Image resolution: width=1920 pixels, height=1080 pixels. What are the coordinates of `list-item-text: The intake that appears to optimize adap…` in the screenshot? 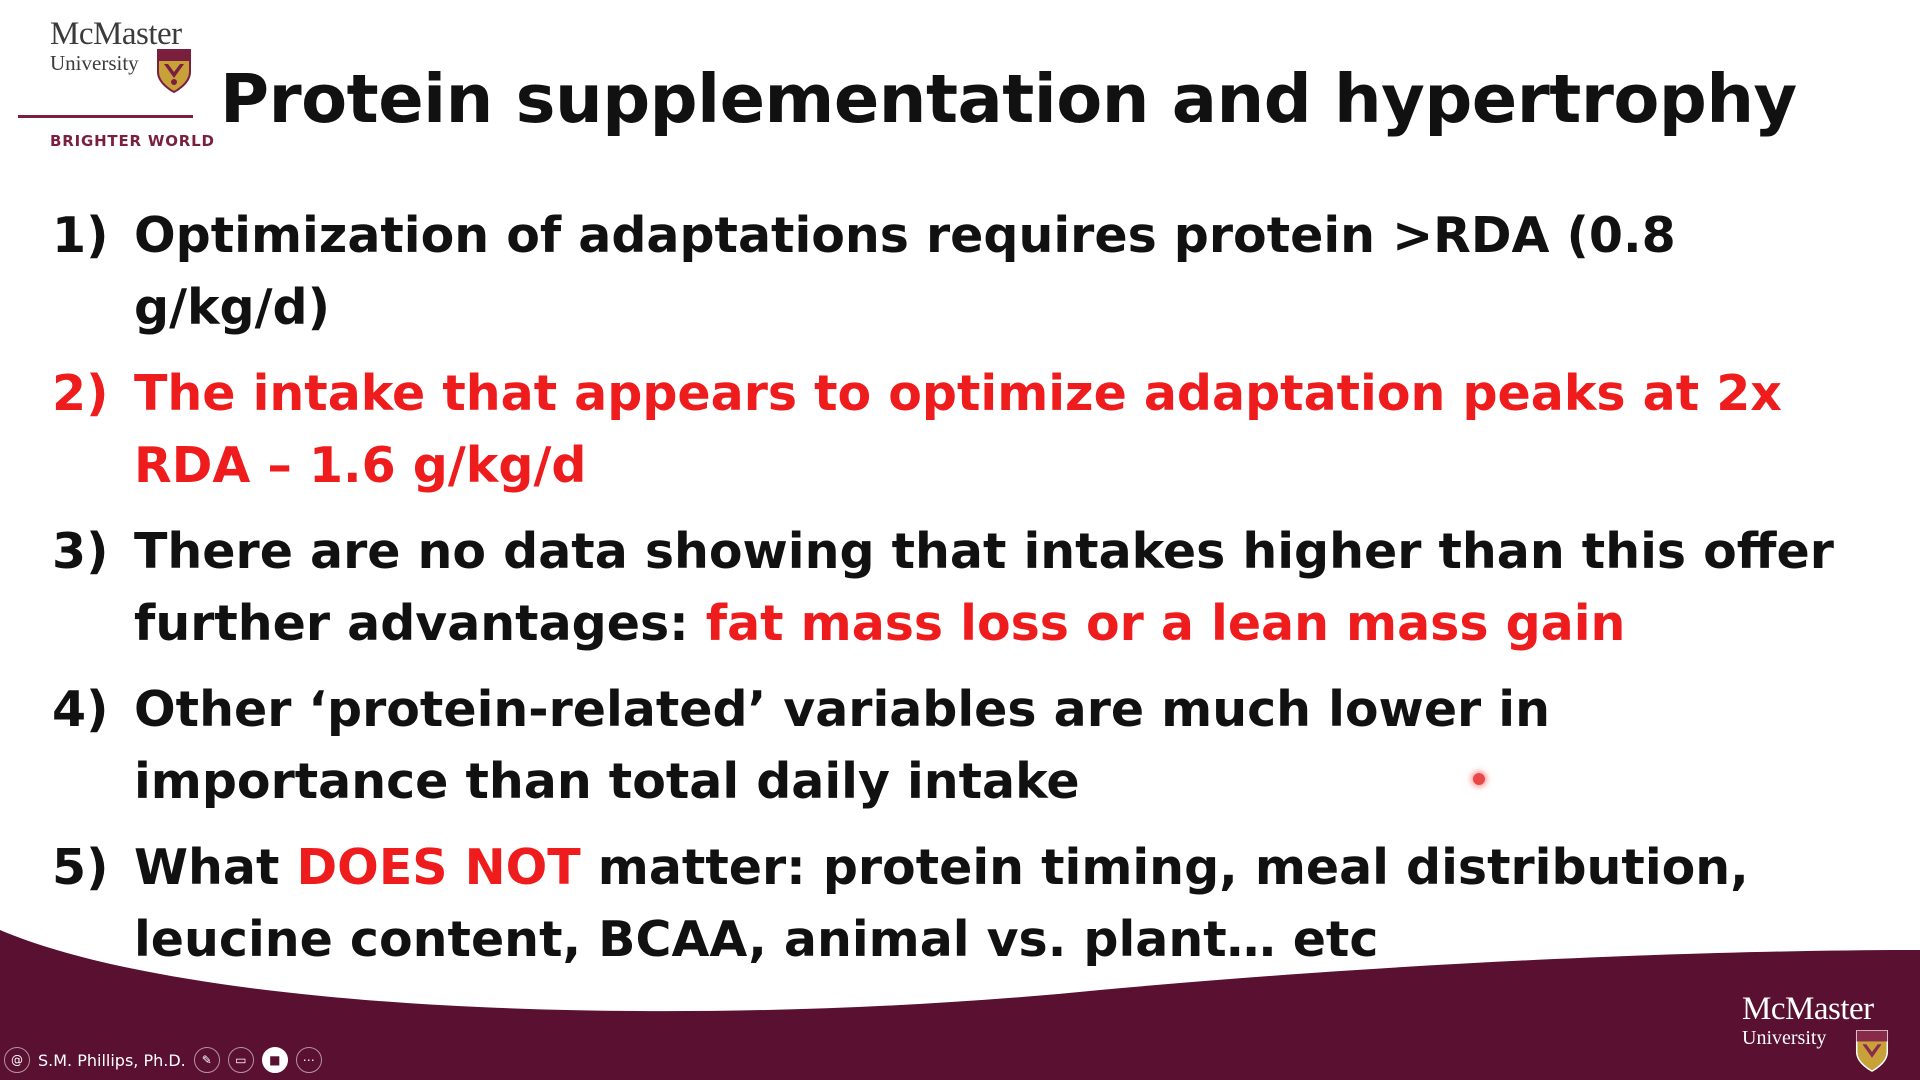 It's located at (993, 430).